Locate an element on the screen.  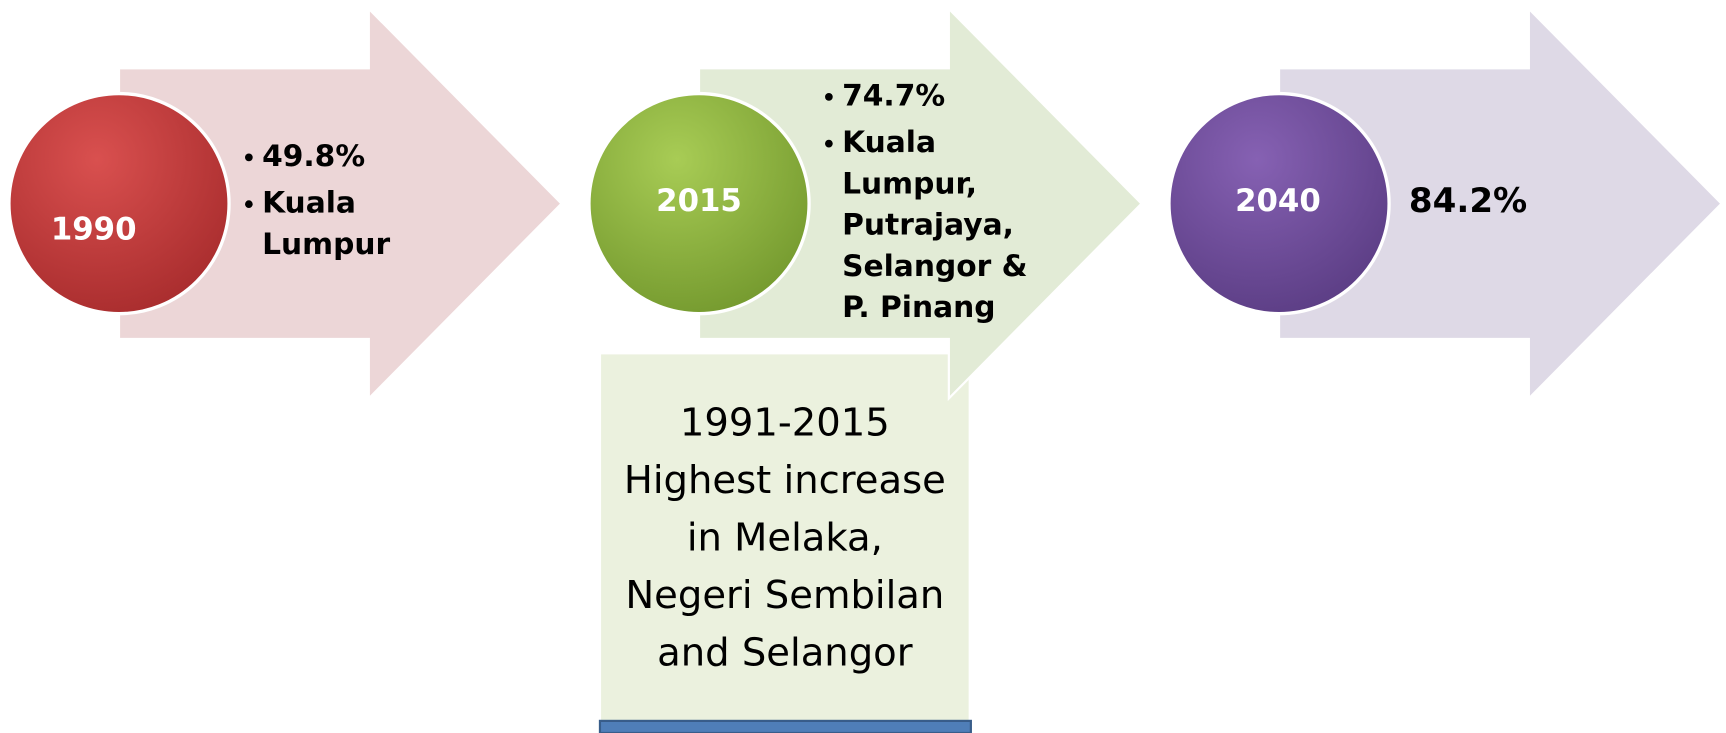
note-box is located at coordinates (785, 537).